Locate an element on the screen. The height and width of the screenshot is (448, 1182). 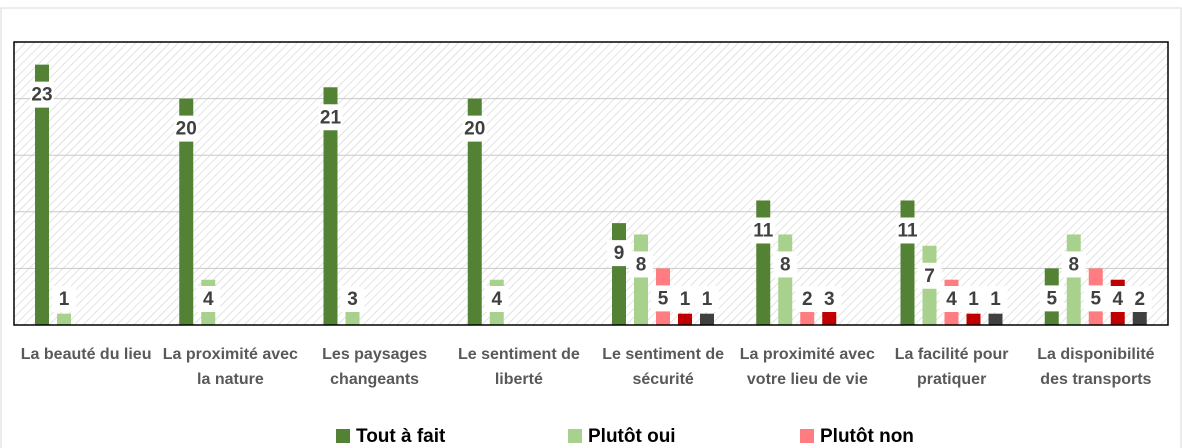
x-tick-label: La proximité avec votre lieu de vie is located at coordinates (807, 367).